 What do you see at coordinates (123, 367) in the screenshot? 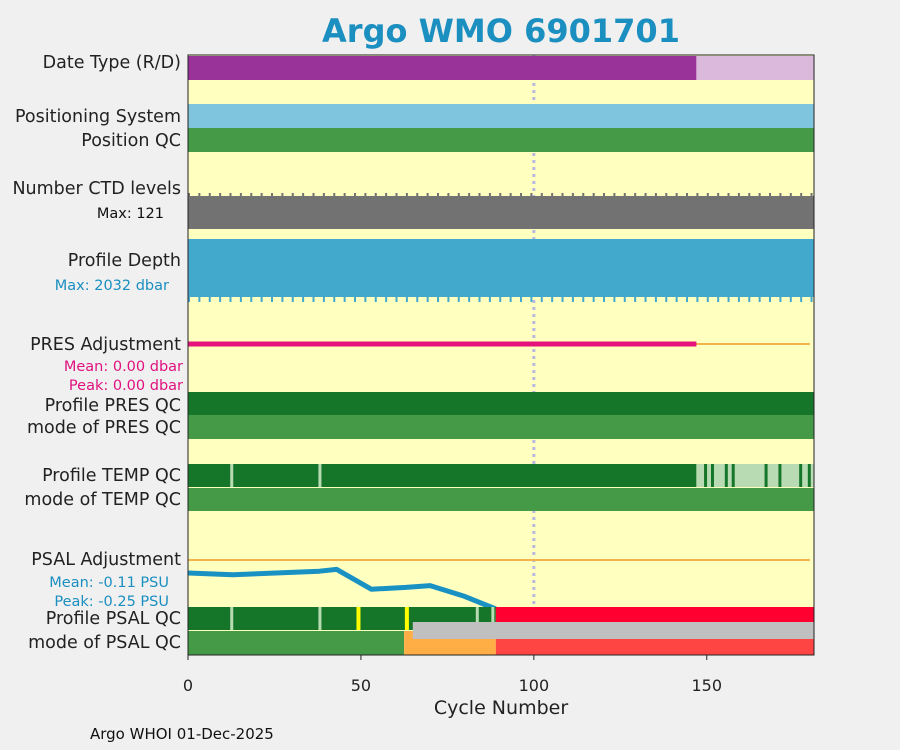
I see `pres-adjustment-mean-label: Mean: 0.00 dbar` at bounding box center [123, 367].